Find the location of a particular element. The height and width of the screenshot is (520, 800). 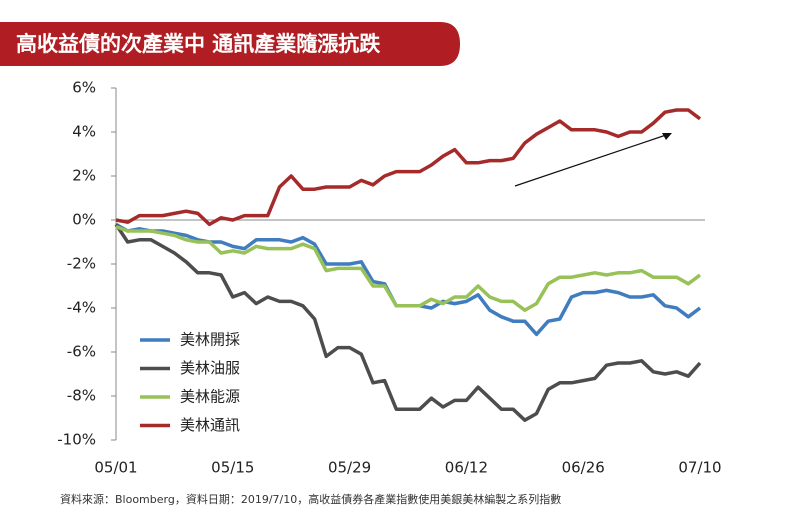

legend-label: 美林開採 is located at coordinates (210, 340).